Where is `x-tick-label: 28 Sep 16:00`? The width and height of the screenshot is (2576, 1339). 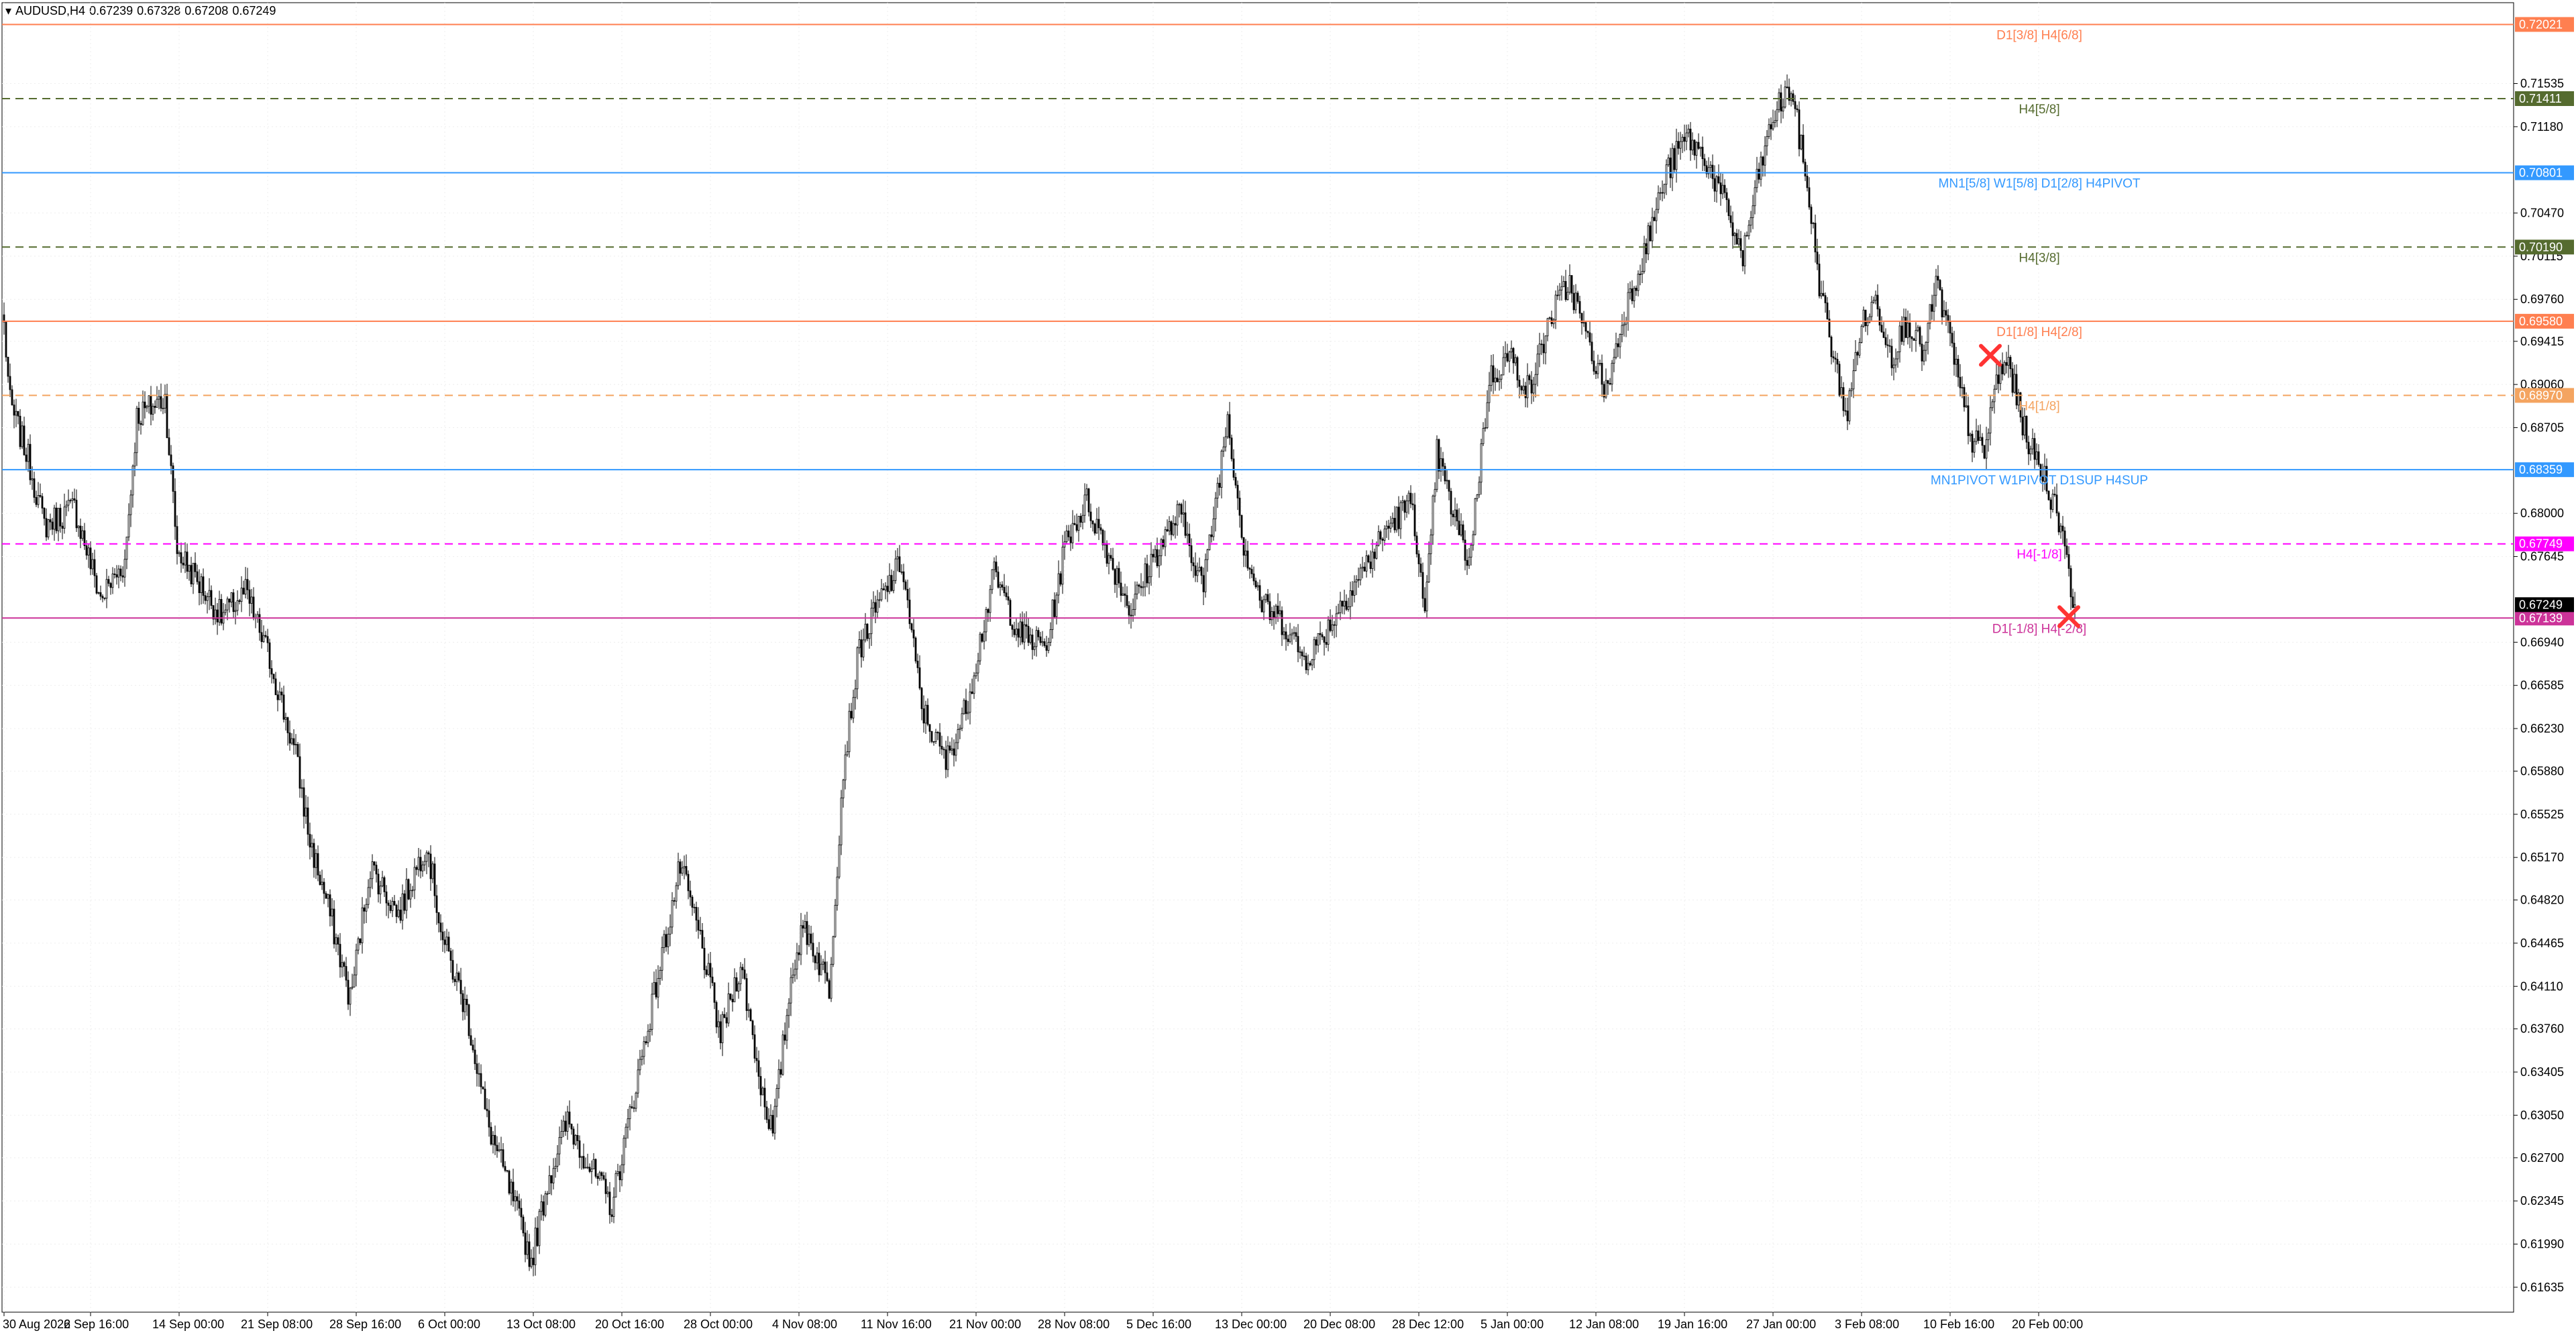
x-tick-label: 28 Sep 16:00 is located at coordinates (365, 1324).